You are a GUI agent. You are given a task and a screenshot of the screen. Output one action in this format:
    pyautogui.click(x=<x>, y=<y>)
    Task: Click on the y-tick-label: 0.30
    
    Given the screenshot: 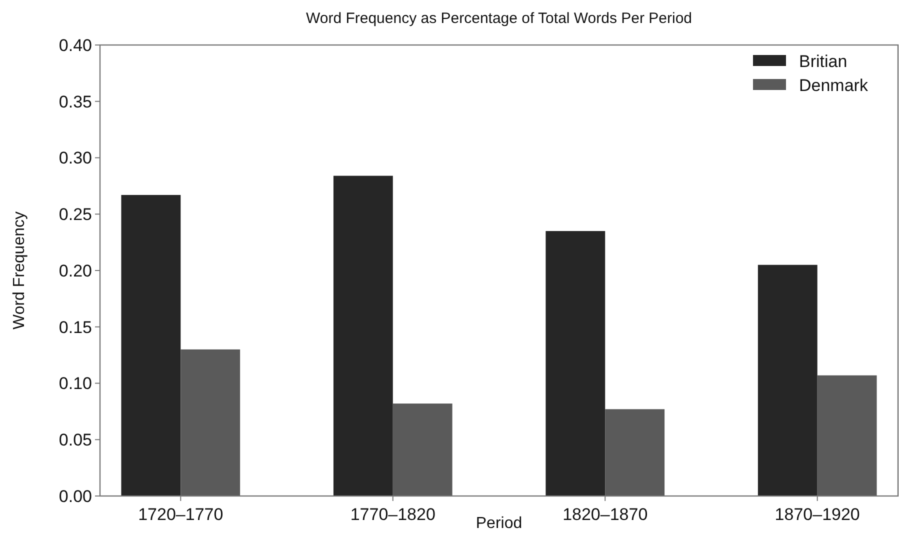 What is the action you would take?
    pyautogui.click(x=75, y=158)
    